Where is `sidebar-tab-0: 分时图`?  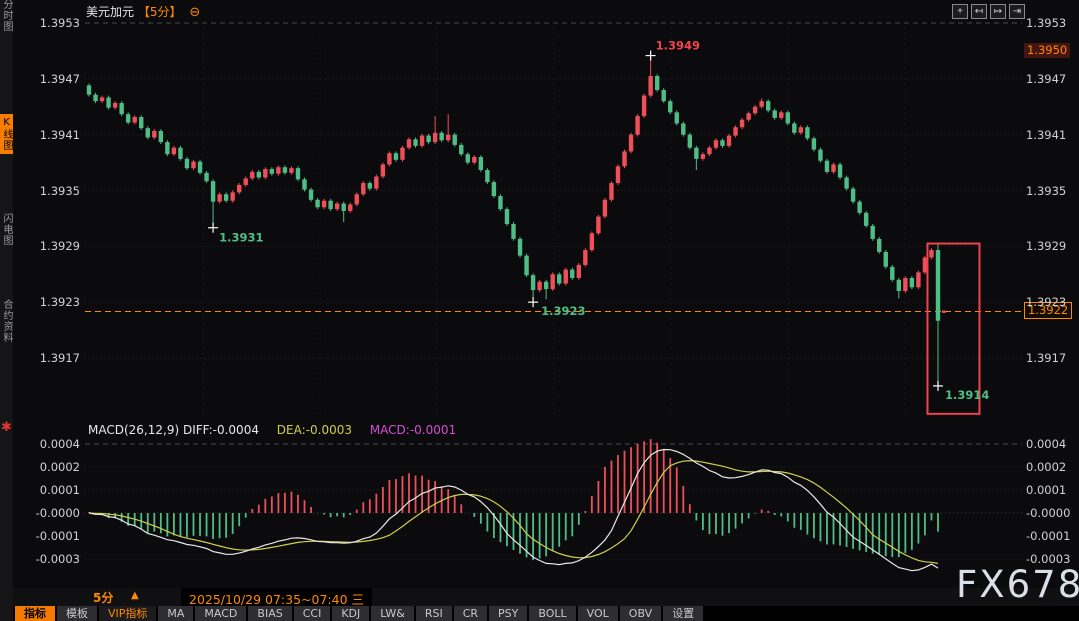 sidebar-tab-0: 分时图 is located at coordinates (6, 16).